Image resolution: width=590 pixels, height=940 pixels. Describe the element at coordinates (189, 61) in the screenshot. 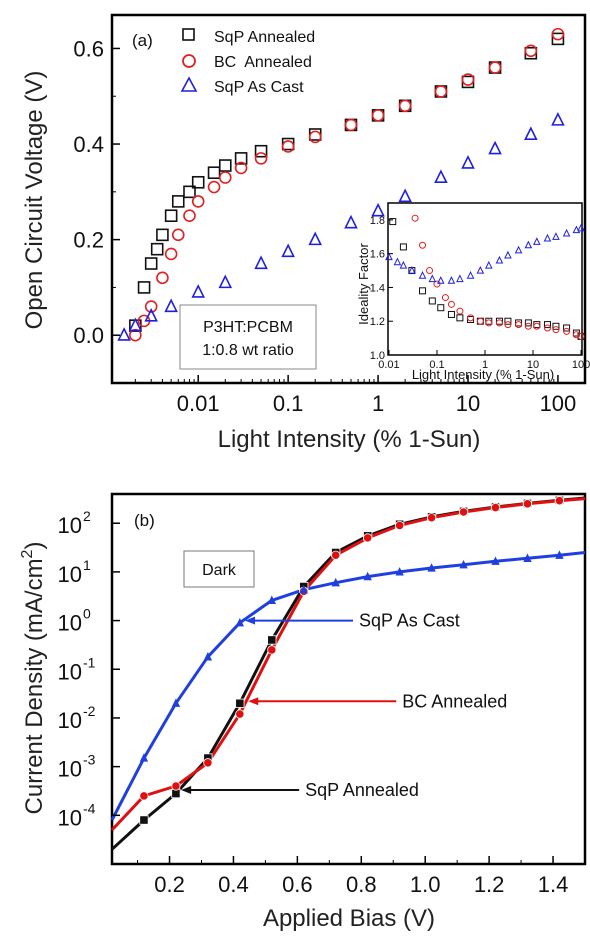

I see `legend-marker-circle` at that location.